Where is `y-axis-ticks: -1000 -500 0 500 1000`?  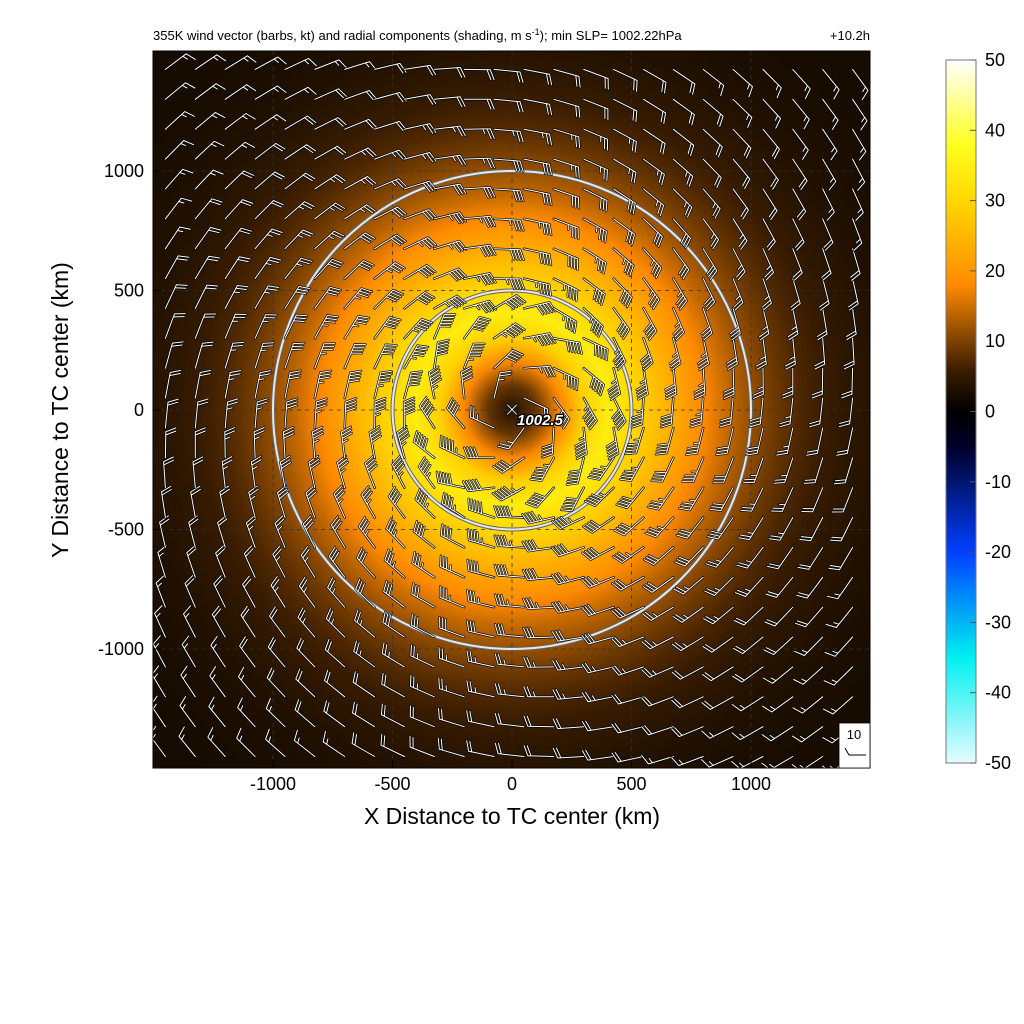
y-axis-ticks: -1000 -500 0 500 1000 is located at coordinates (129, 410).